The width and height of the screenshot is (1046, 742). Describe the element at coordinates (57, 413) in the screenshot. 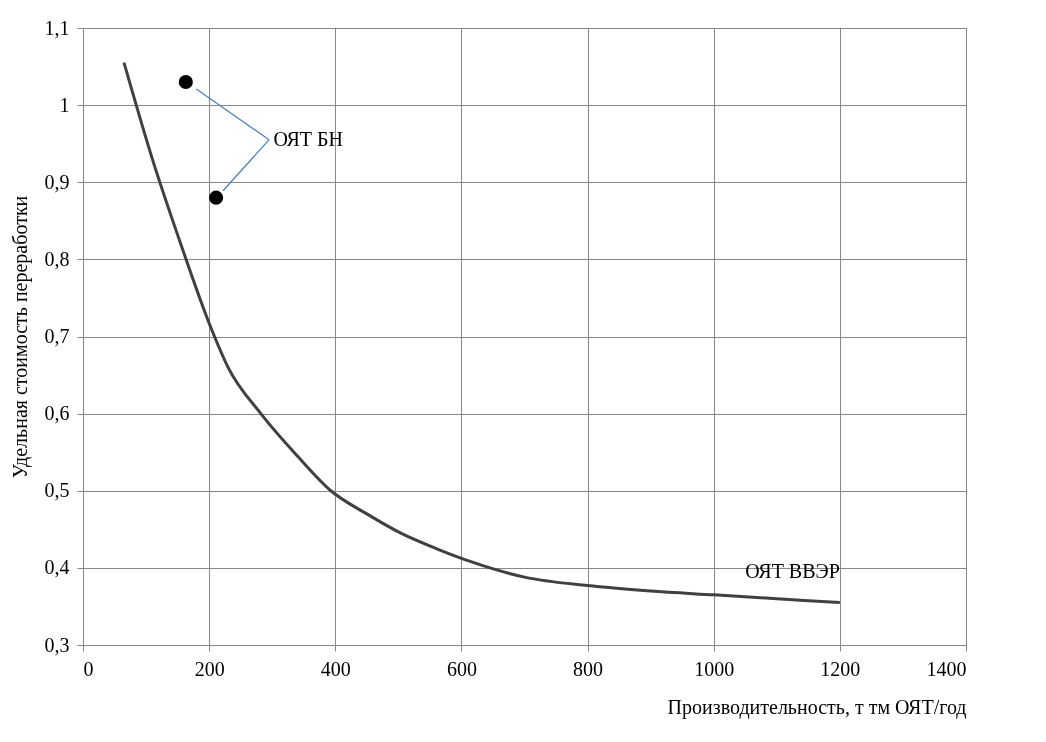

I see `y-tick-label: 0,6` at that location.